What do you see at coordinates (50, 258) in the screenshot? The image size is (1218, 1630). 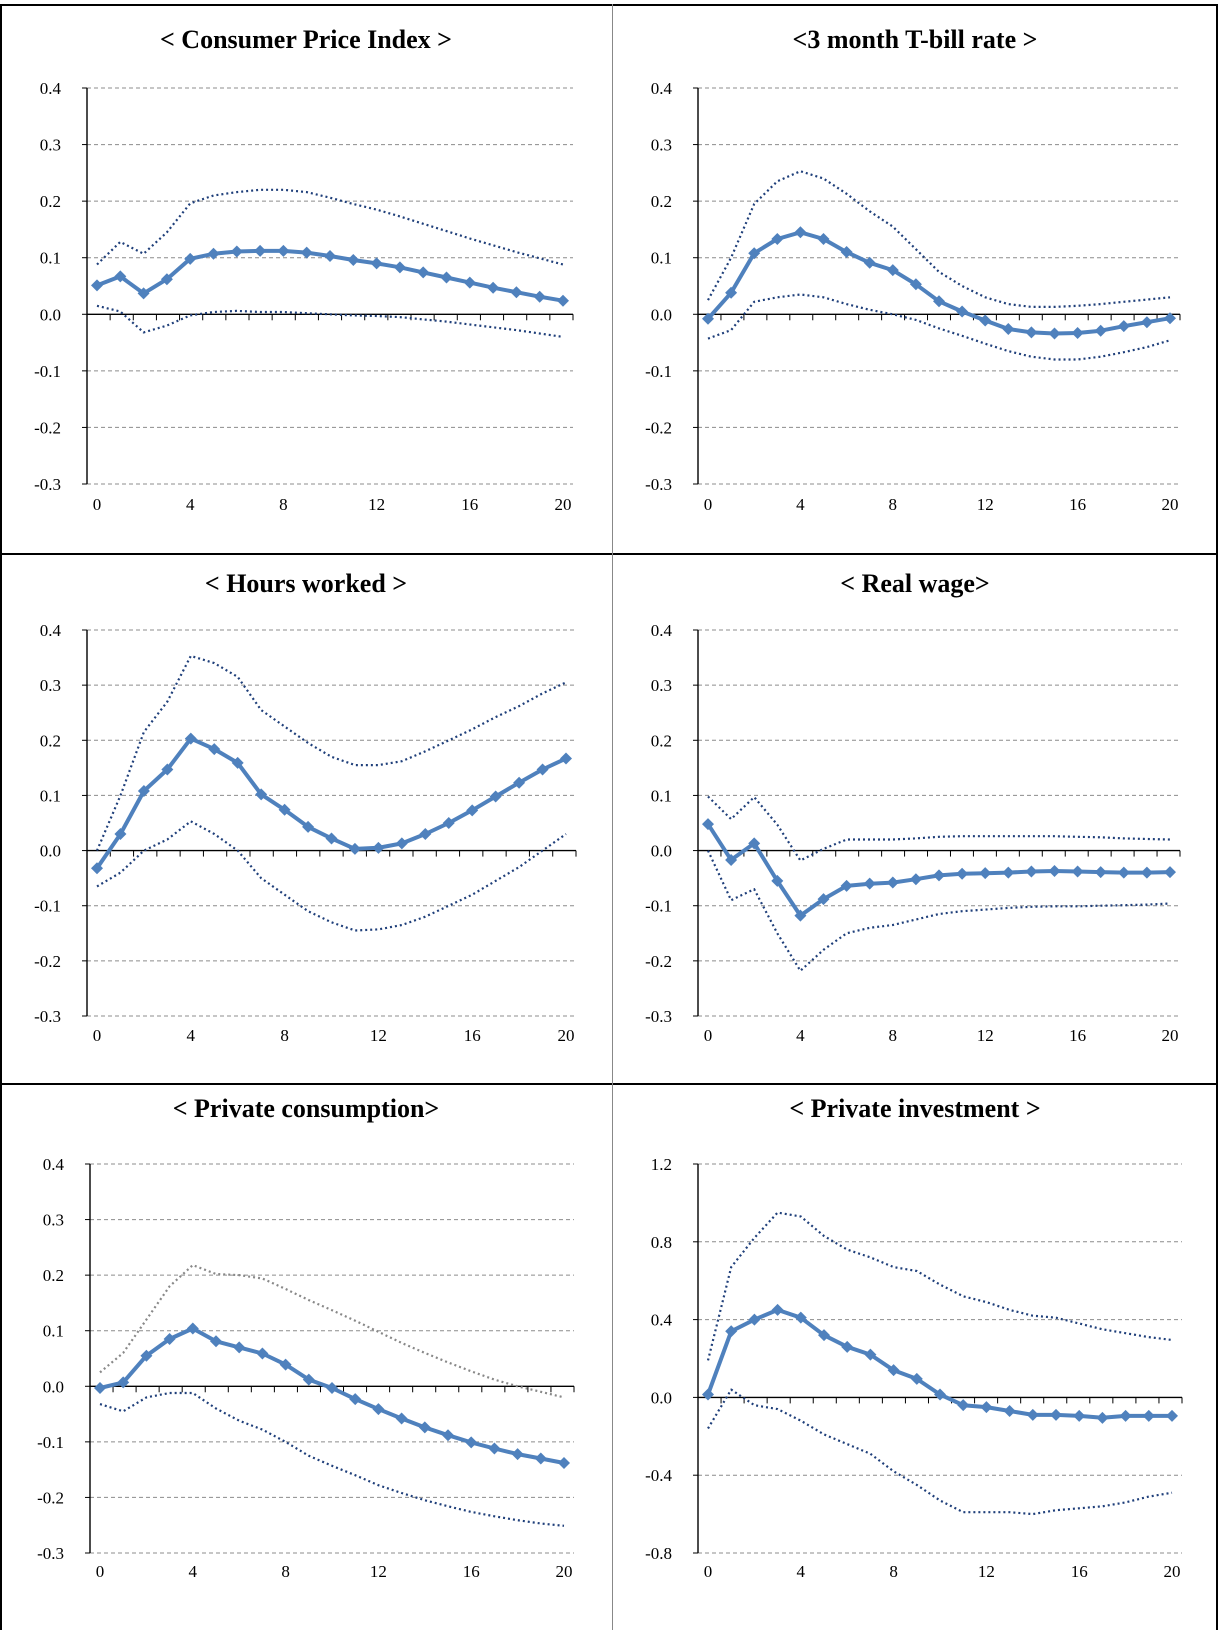 I see `y-tick-label: 0.1` at bounding box center [50, 258].